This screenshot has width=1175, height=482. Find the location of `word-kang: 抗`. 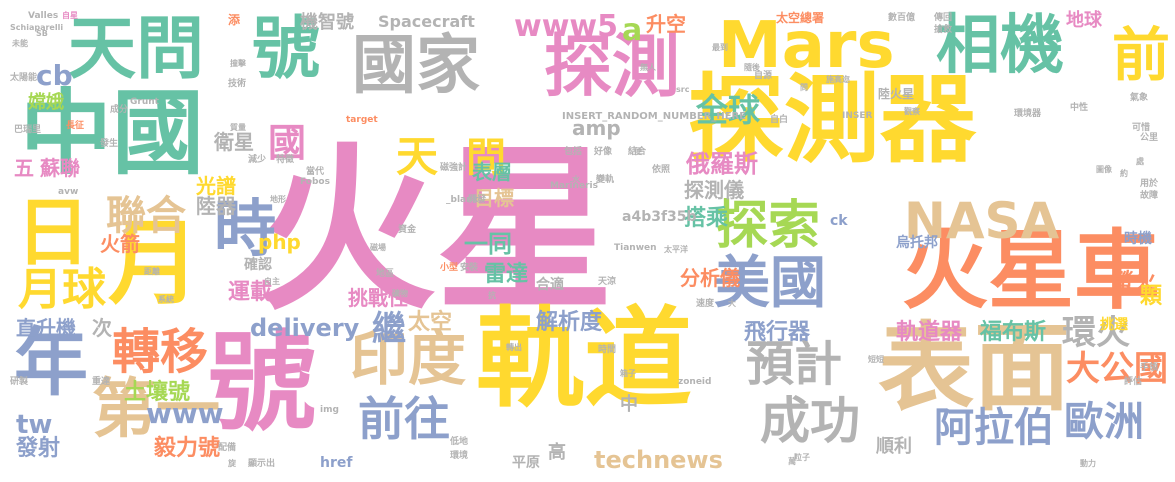

word-kang: 抗 is located at coordinates (492, 295).